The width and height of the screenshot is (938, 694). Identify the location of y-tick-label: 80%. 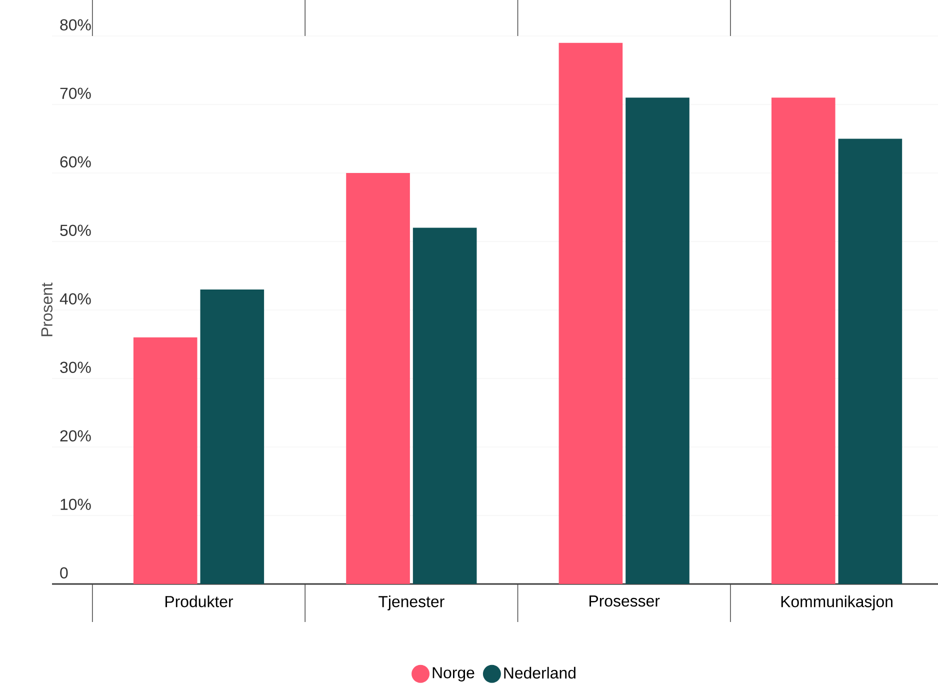
(75, 24).